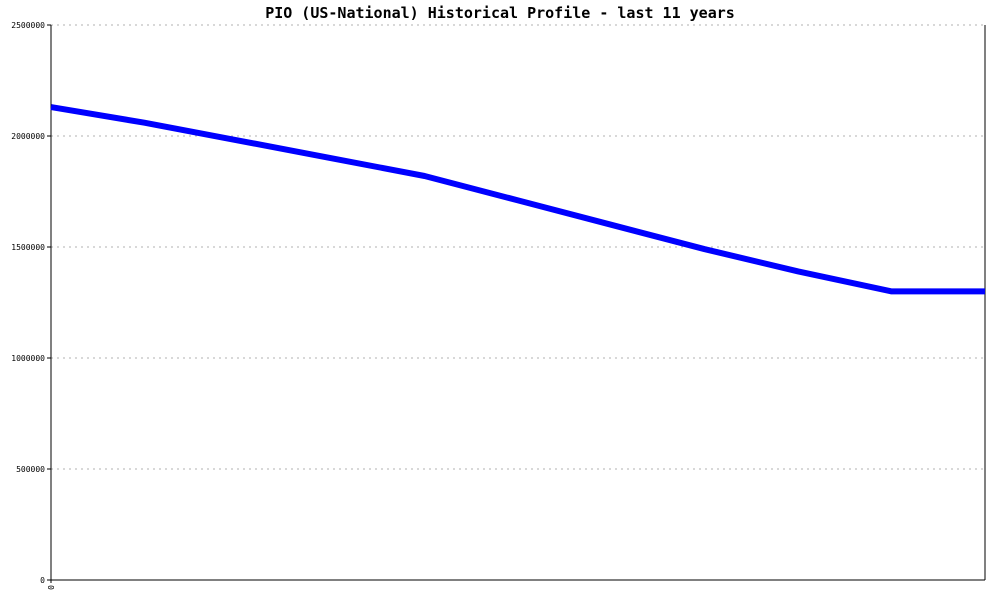 The image size is (1000, 600). What do you see at coordinates (28, 303) in the screenshot?
I see `y-tick-labels: 0 500000 1000000 1500000 2000000 2500000` at bounding box center [28, 303].